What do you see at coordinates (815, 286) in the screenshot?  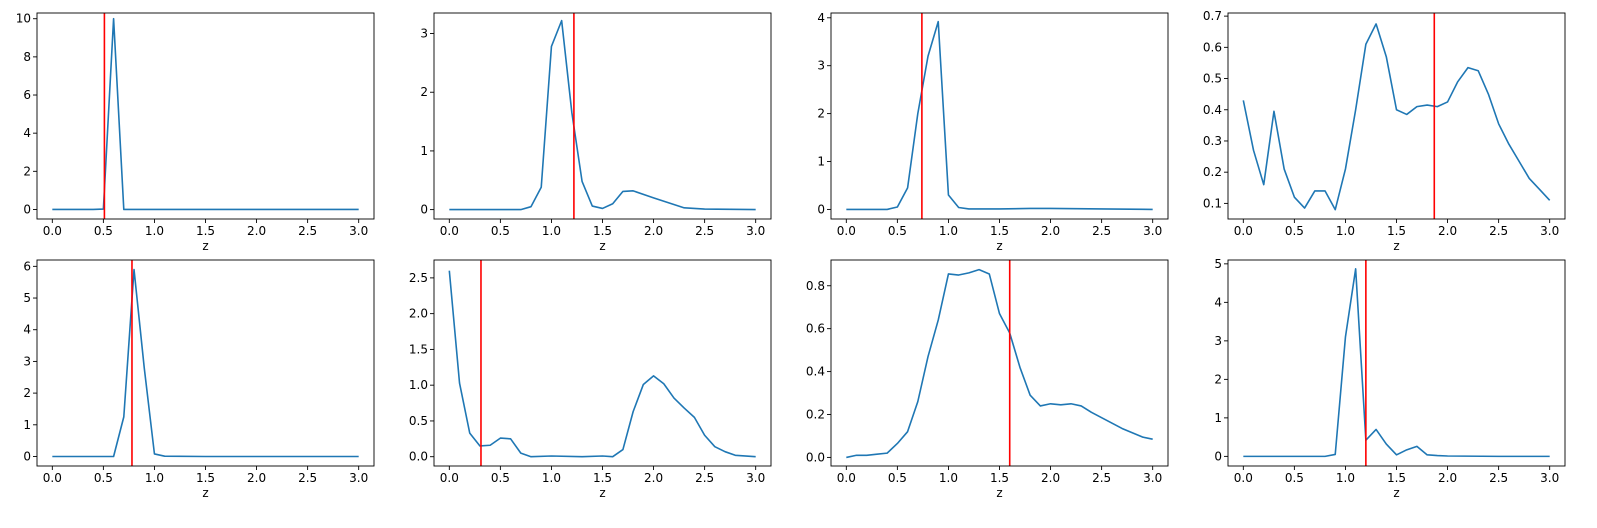 I see `y-tick-label: 0.8` at bounding box center [815, 286].